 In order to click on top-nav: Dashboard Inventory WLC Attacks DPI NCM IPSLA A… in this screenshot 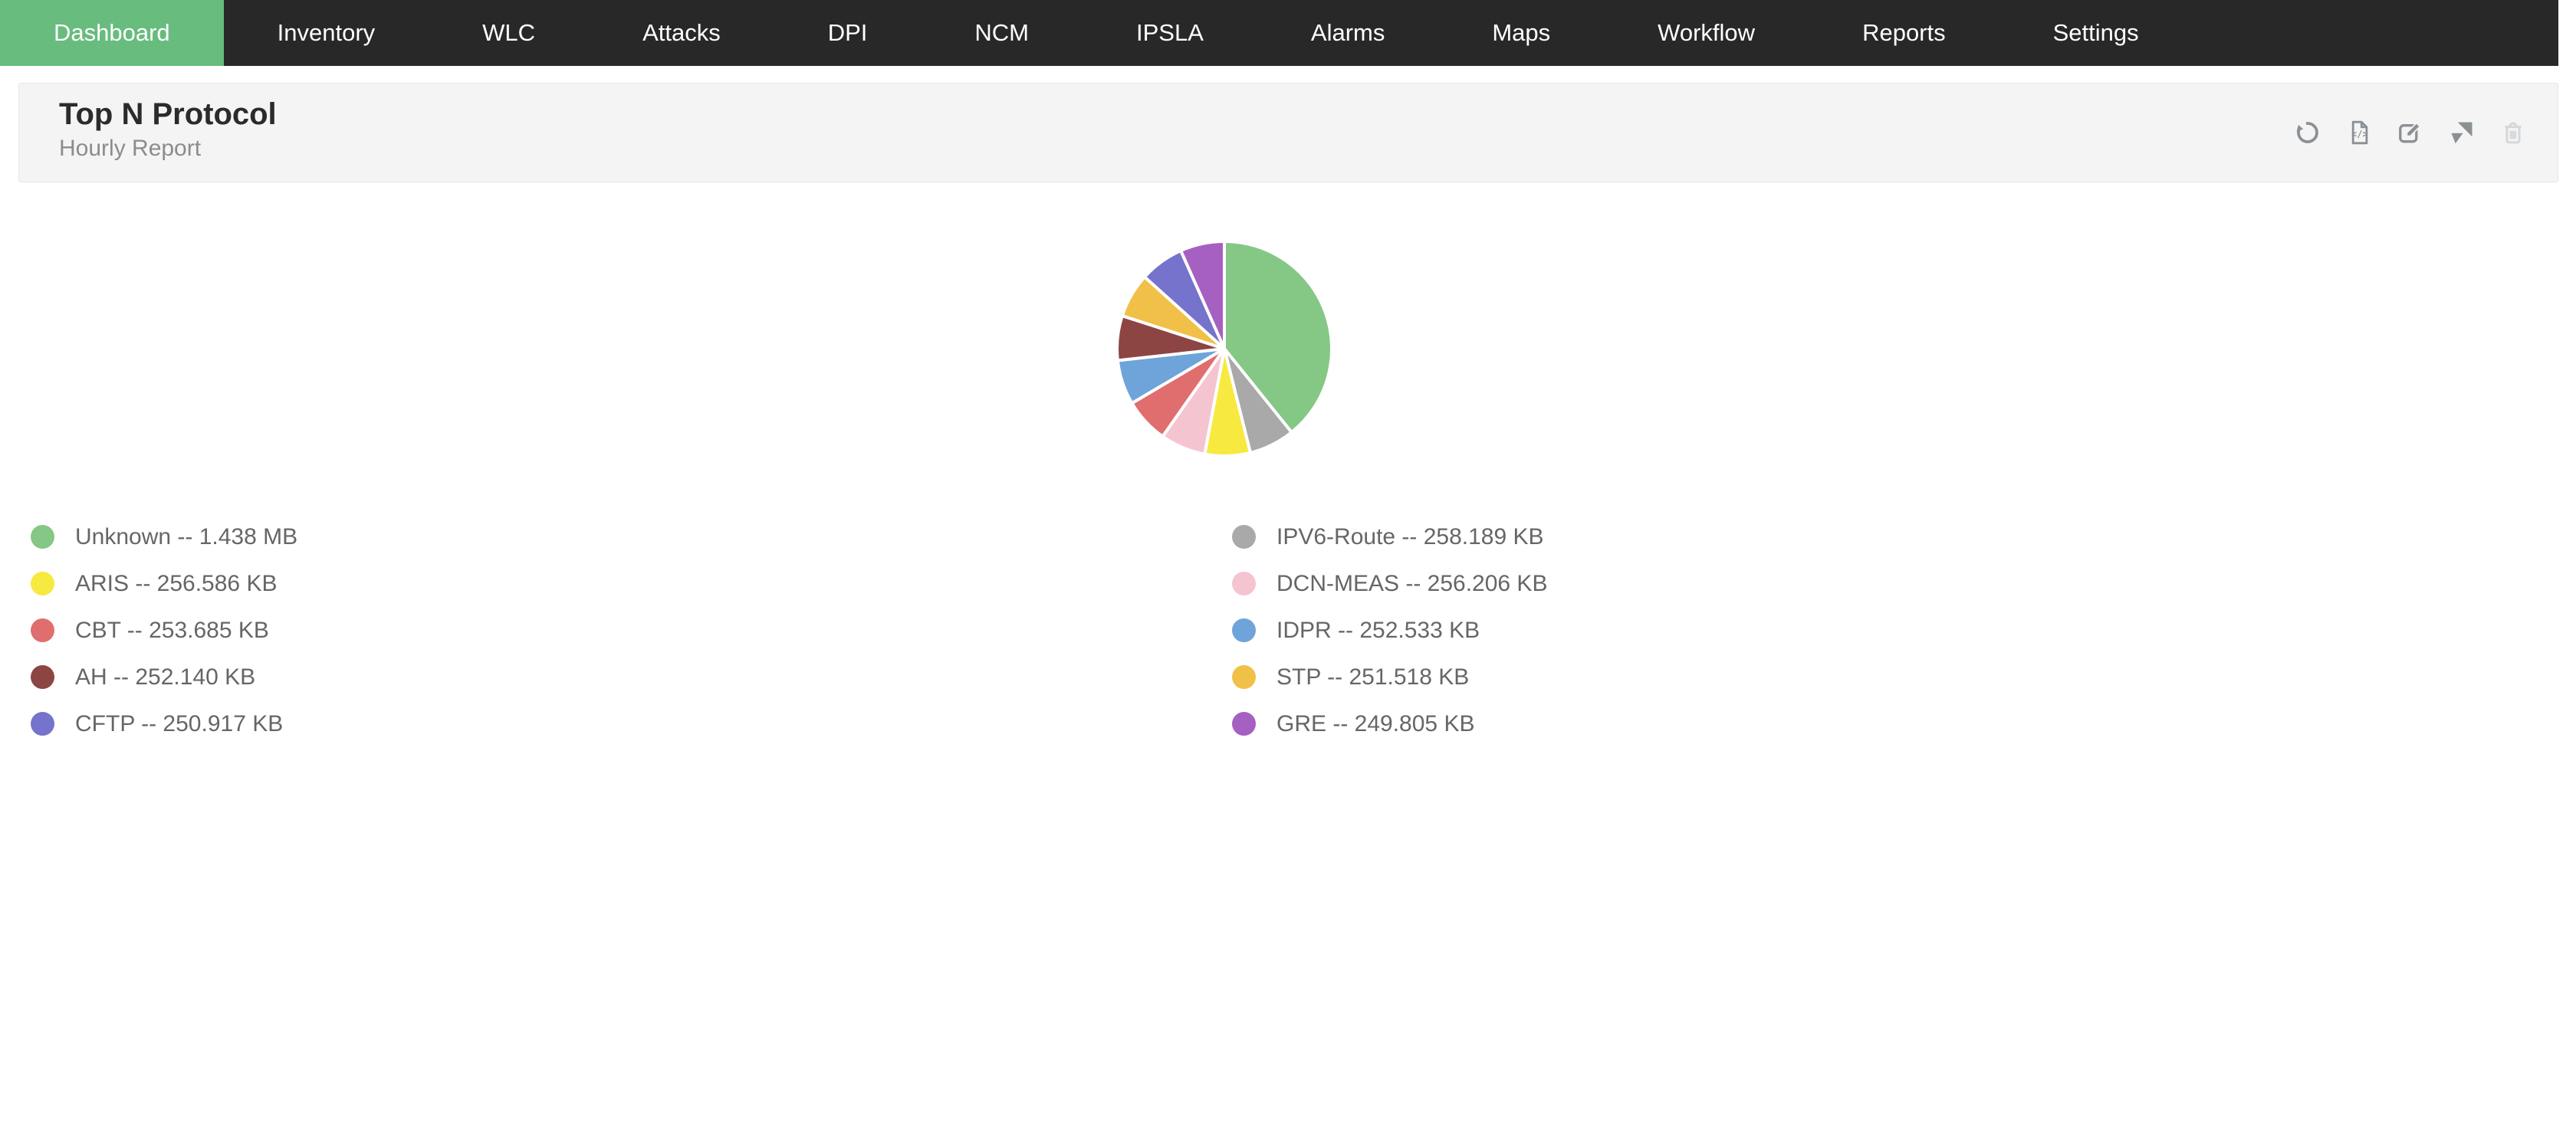, I will do `click(1279, 33)`.